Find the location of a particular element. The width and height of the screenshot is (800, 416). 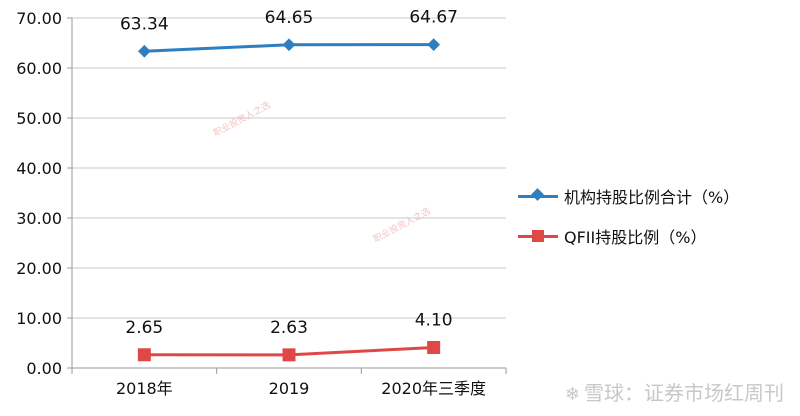

y-tick-label: 40.00 is located at coordinates (39, 168).